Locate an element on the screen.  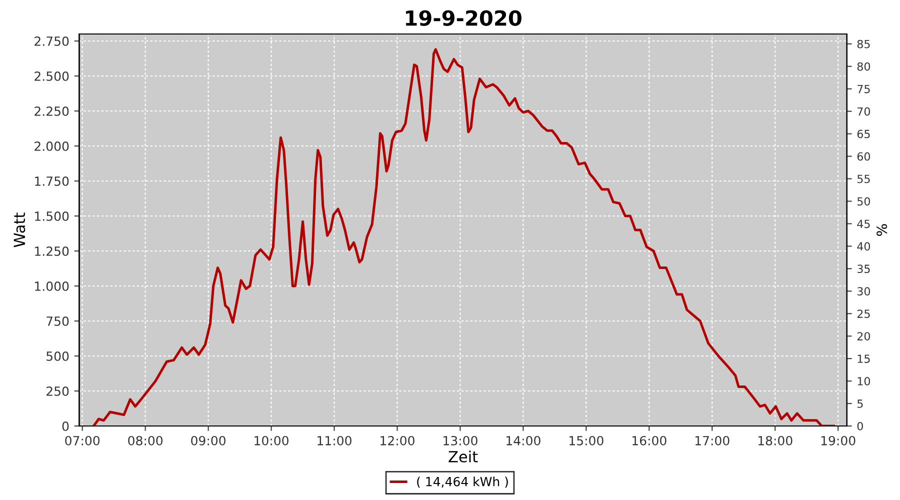
y2-tick-label: 0 is located at coordinates (860, 426).